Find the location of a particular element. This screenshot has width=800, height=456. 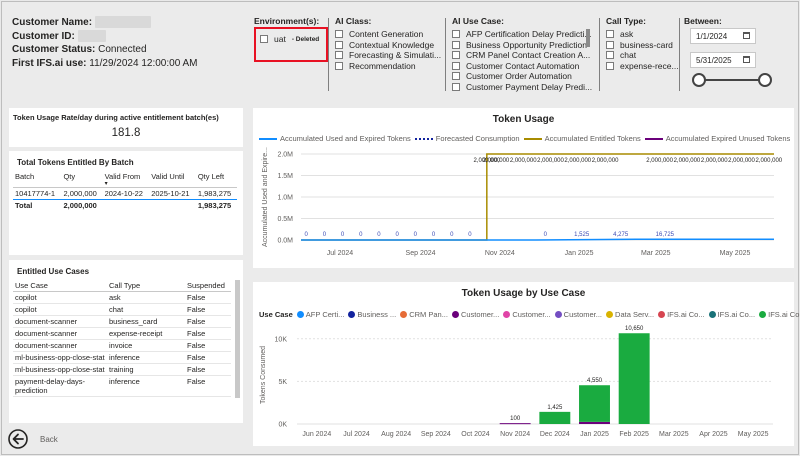

legend-item-forecast: Forecasted Consumption is located at coordinates (467, 138).